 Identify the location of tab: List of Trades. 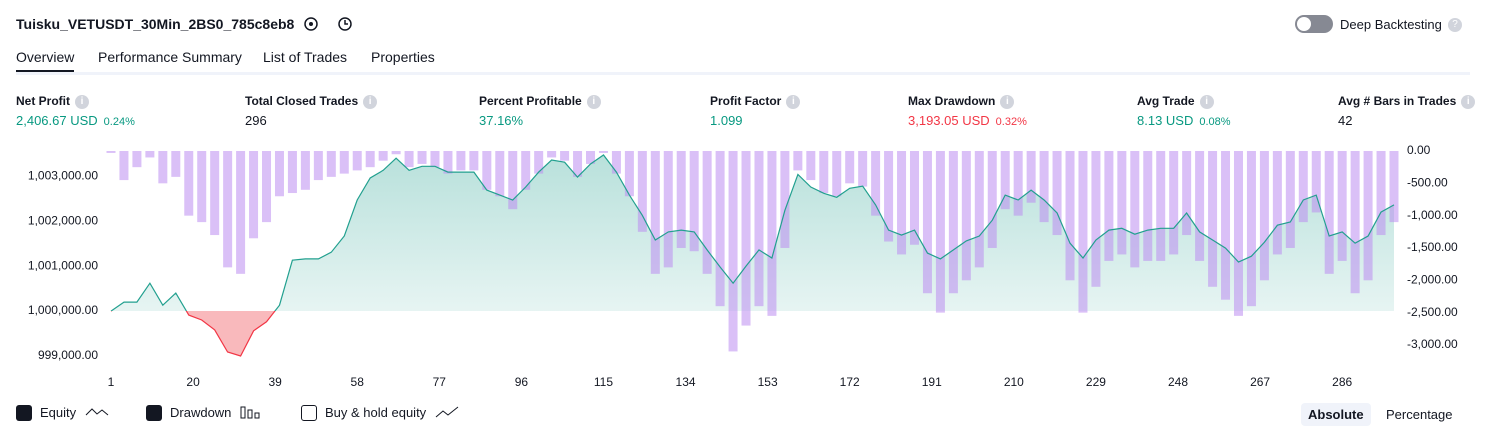
(305, 57).